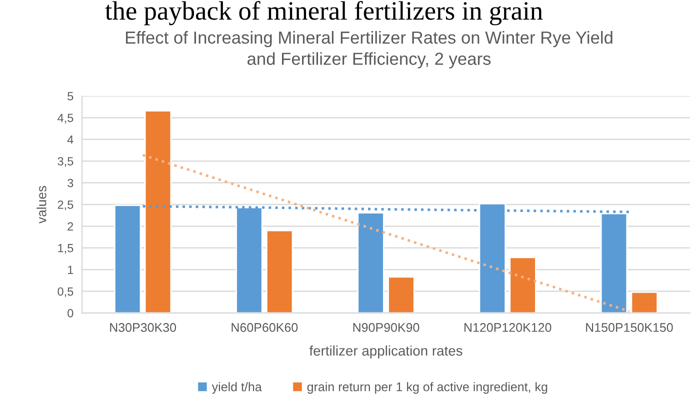 This screenshot has width=699, height=407. Describe the element at coordinates (629, 327) in the screenshot. I see `x-tick-label: N150P150K150` at that location.